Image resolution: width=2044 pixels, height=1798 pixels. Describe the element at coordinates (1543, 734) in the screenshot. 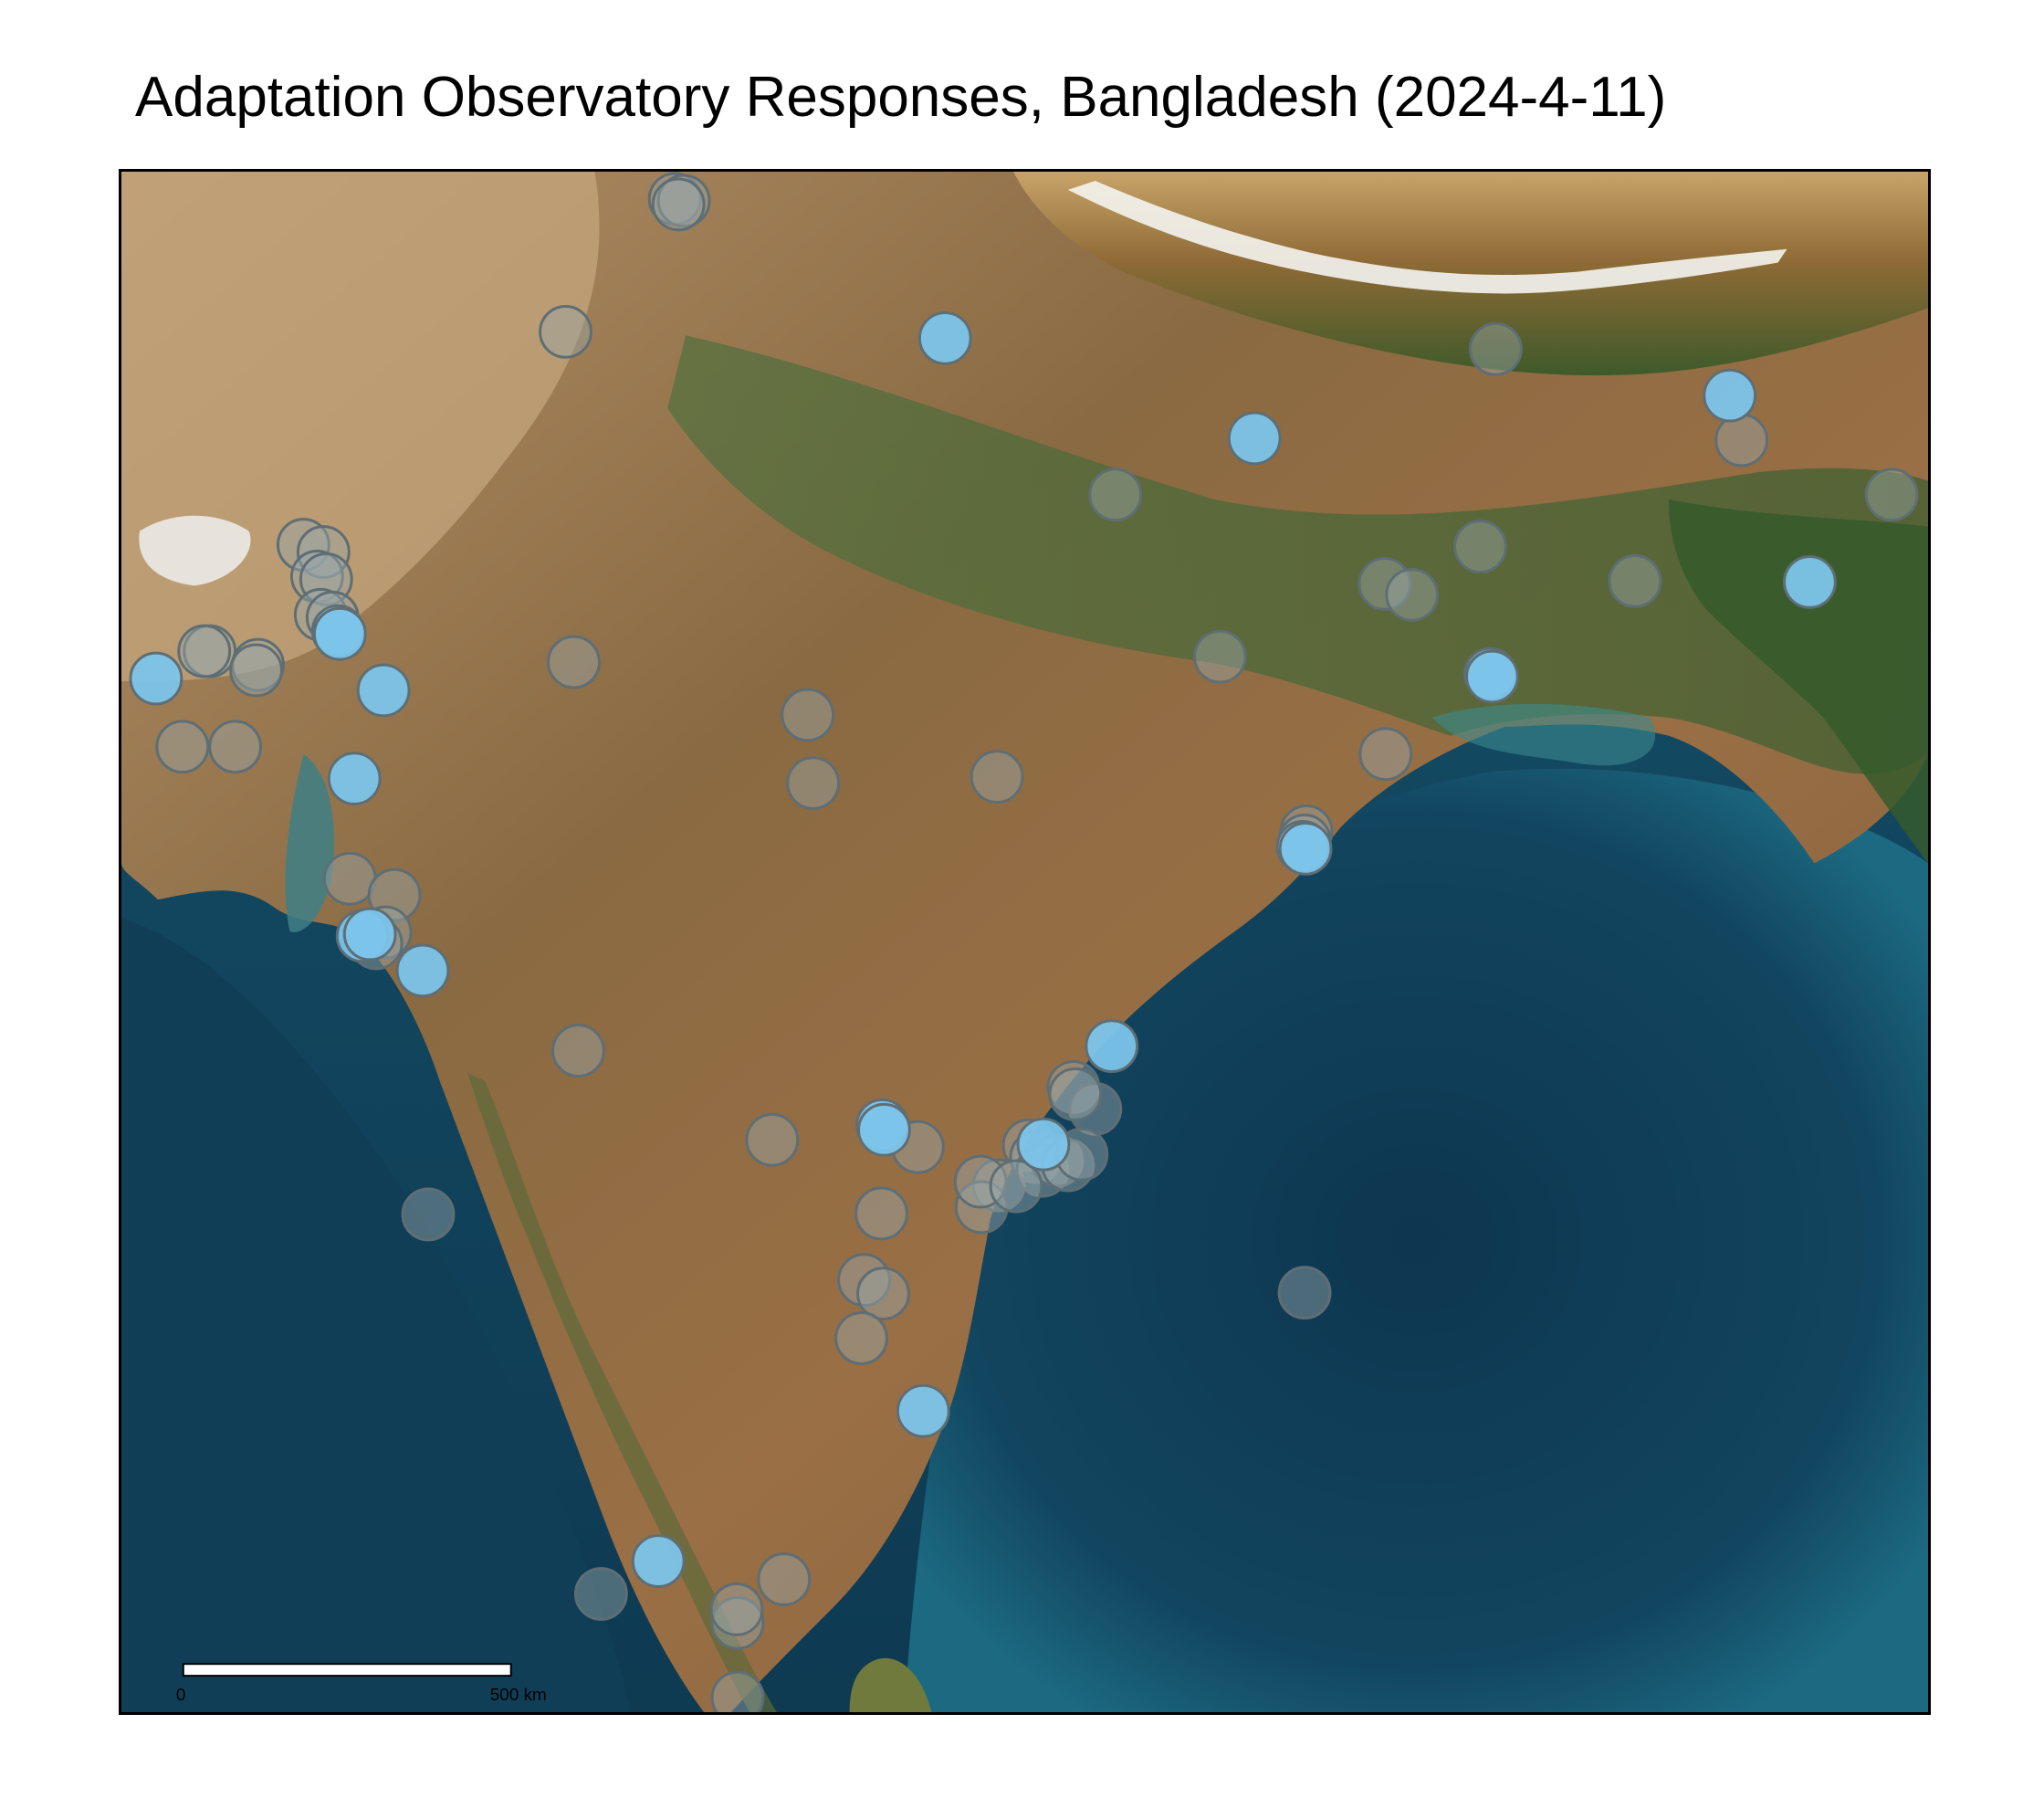

I see `ganges-delta` at that location.